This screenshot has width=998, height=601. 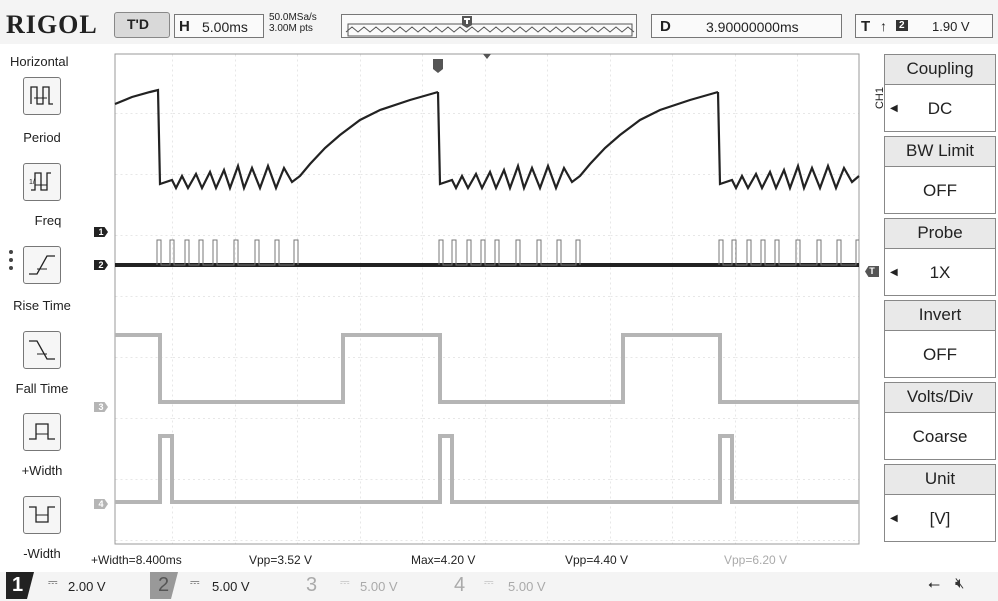 What do you see at coordinates (746, 26) in the screenshot?
I see `delay-box: D 3.90000000ms` at bounding box center [746, 26].